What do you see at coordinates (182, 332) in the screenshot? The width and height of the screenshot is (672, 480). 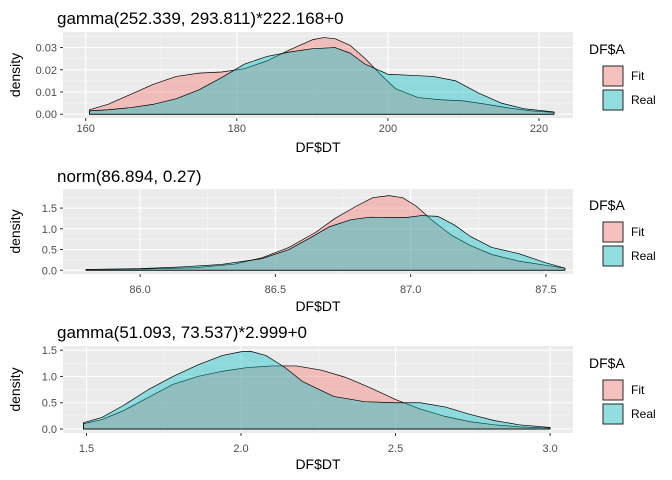 I see `chart-title: gamma(51.093, 73.537)*2.999+0` at bounding box center [182, 332].